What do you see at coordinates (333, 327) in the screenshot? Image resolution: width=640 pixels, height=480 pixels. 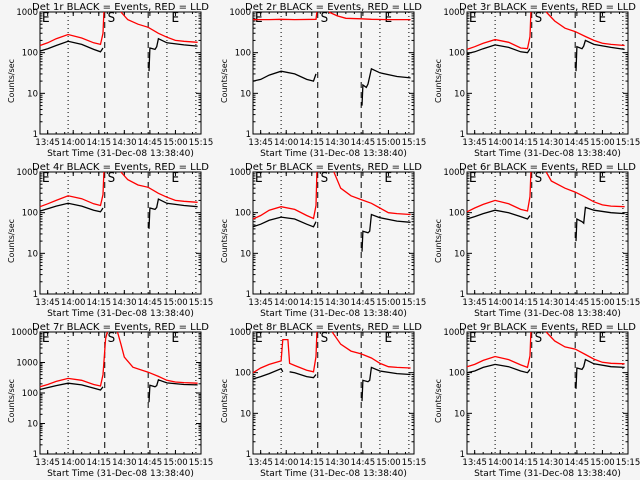 I see `panel-title: Det 8r BLACK = Events, RED = LLD` at bounding box center [333, 327].